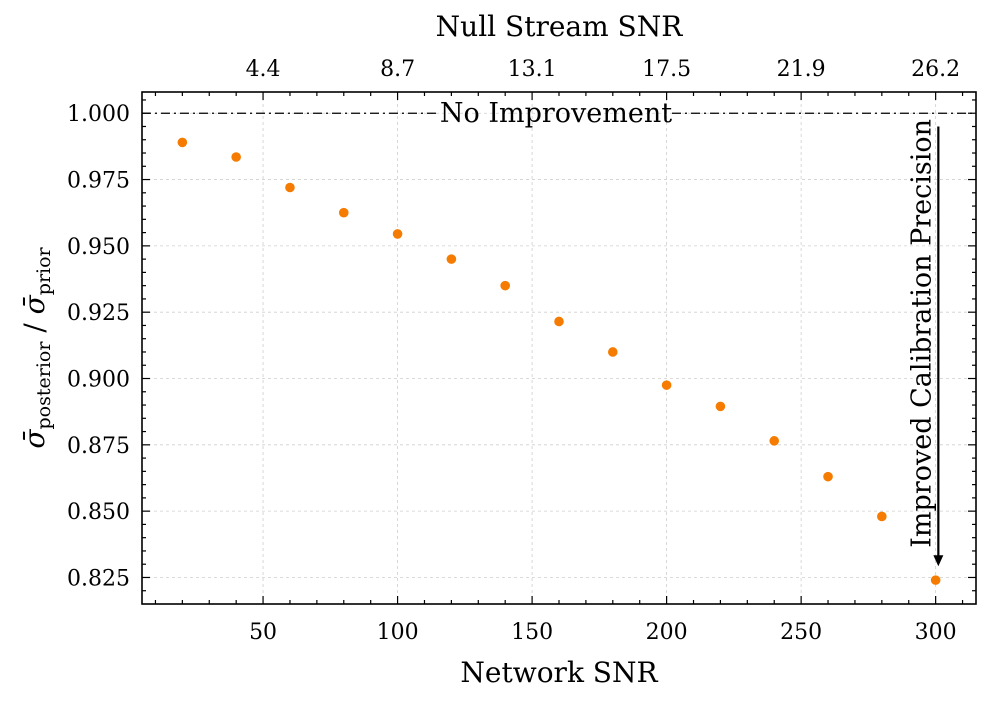 The image size is (997, 702). I want to click on annotation-layer: Improved Calibration Precision, so click(925, 343).